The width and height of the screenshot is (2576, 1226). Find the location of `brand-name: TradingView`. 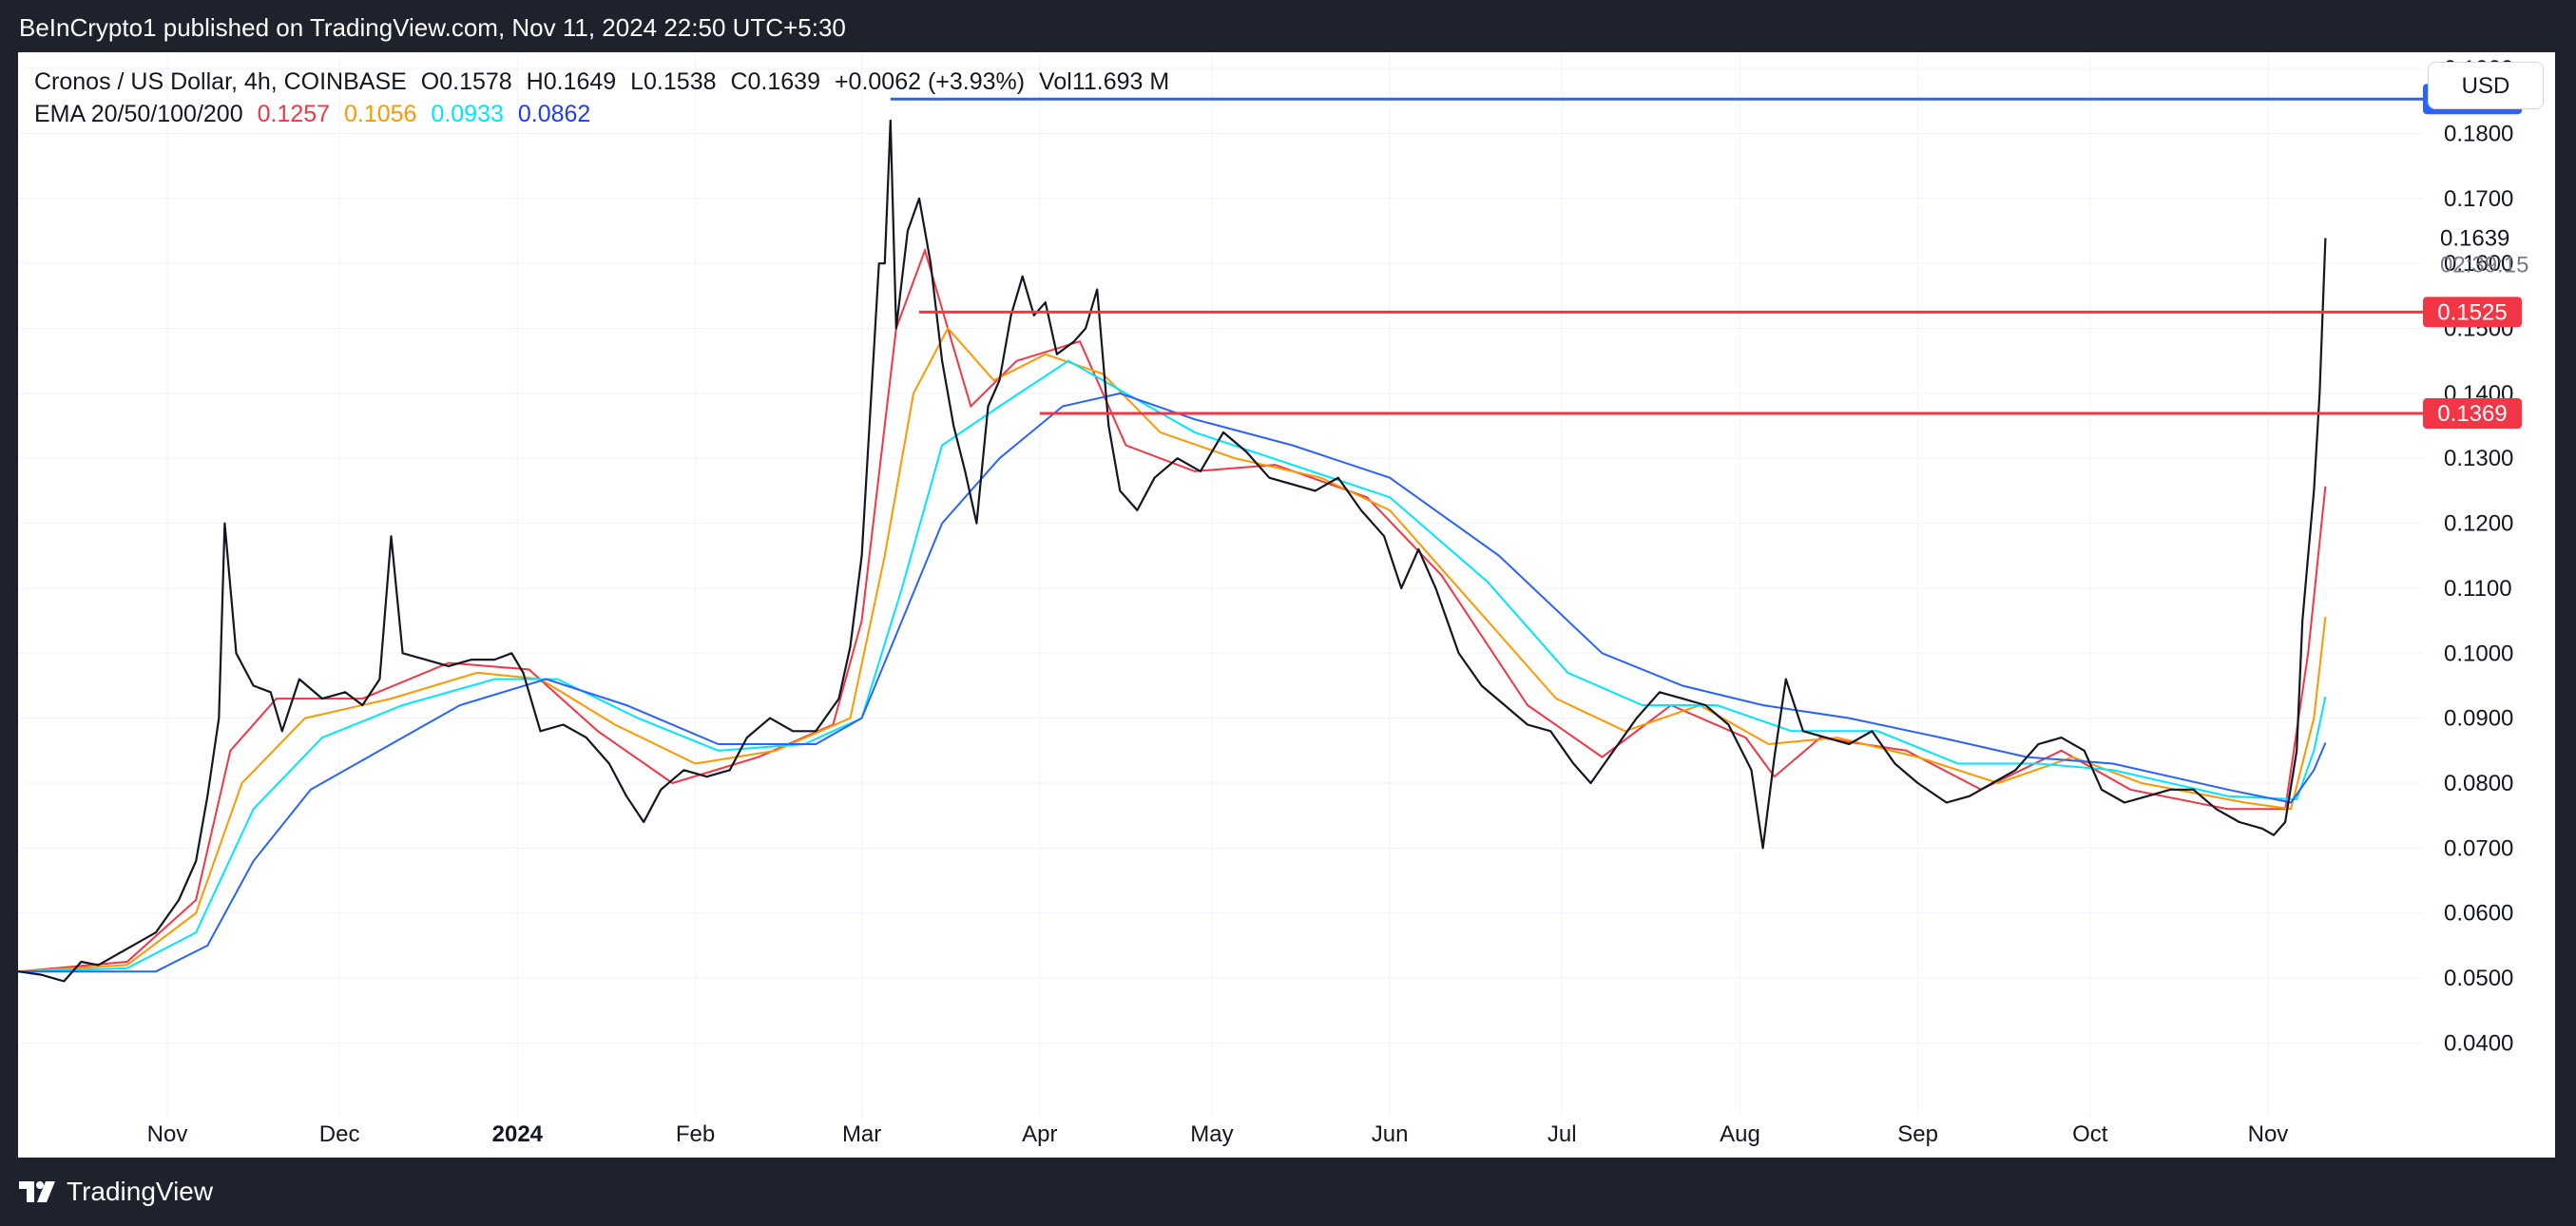

brand-name: TradingView is located at coordinates (140, 1192).